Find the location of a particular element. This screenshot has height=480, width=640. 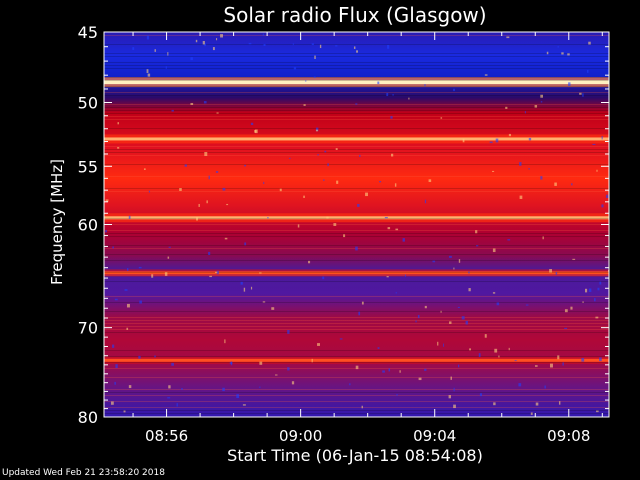

x-tick-label: 09:08 is located at coordinates (568, 436).